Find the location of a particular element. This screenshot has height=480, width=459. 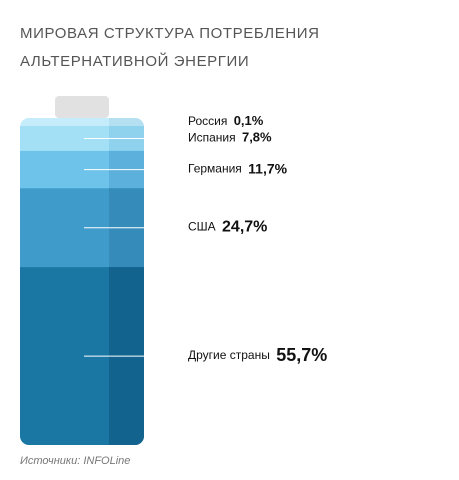

segment-label-1: Испания 7,8% is located at coordinates (230, 137).